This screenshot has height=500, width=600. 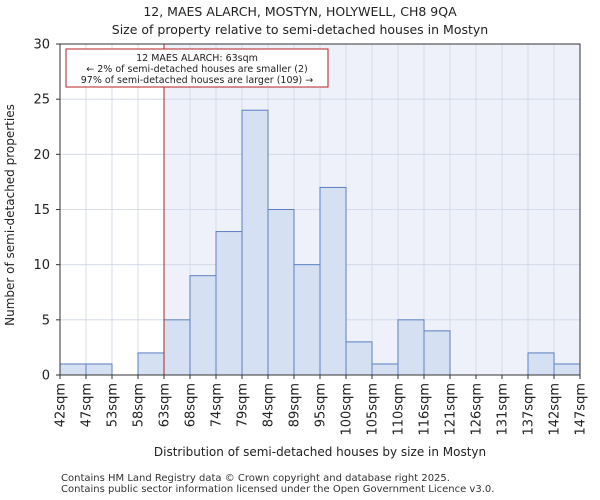 I want to click on x-tick-label: 110sqm, so click(x=399, y=409).